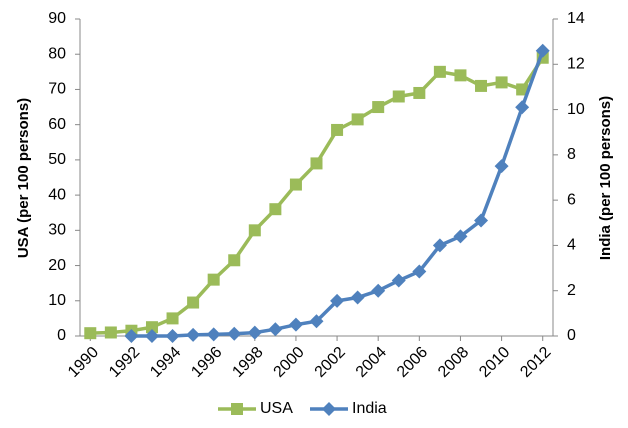  Describe the element at coordinates (571, 154) in the screenshot. I see `y2-tick-label: 8` at that location.